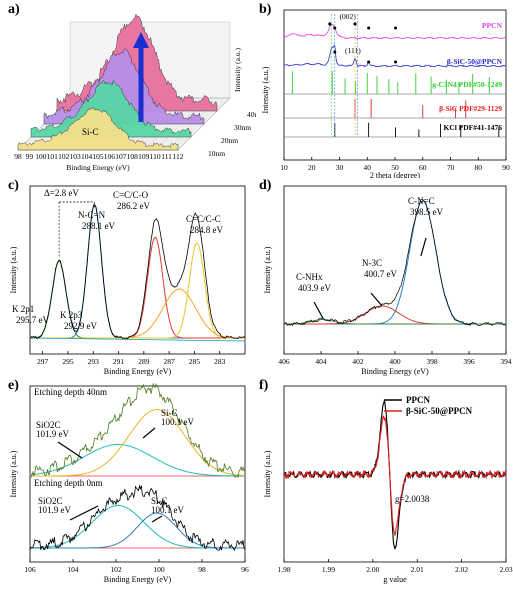  What do you see at coordinates (421, 201) in the screenshot?
I see `peak-label: C-N=C` at bounding box center [421, 201].